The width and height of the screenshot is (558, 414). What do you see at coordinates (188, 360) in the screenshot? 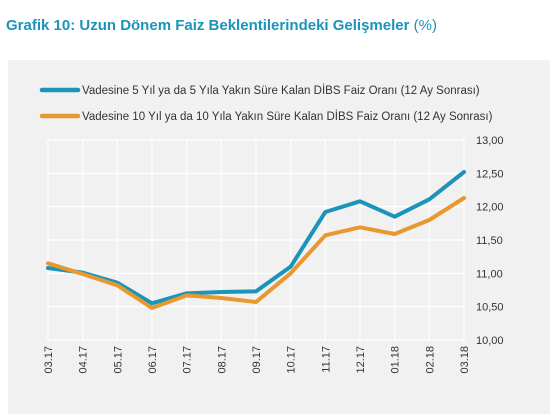
I see `x-tick-label: 07.17` at bounding box center [188, 360].